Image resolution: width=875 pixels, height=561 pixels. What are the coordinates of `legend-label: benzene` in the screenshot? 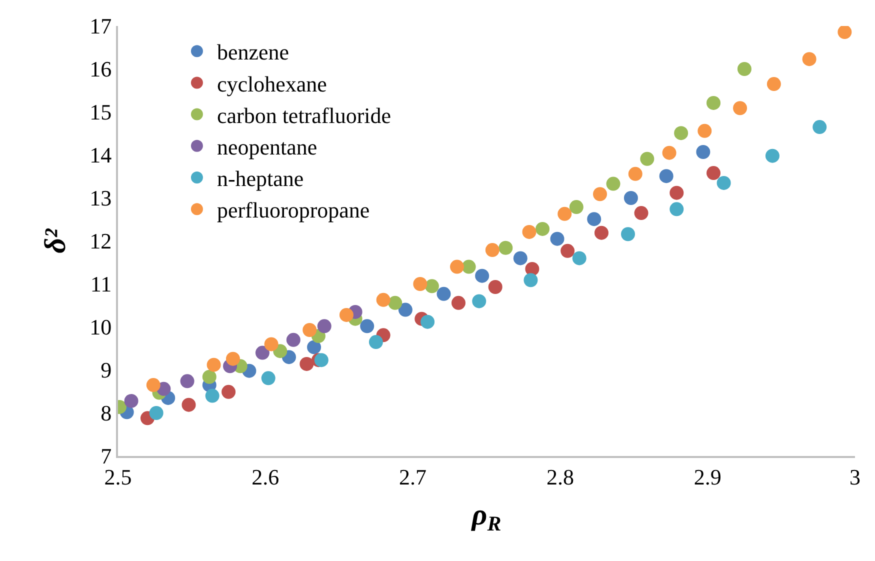 It's located at (253, 52).